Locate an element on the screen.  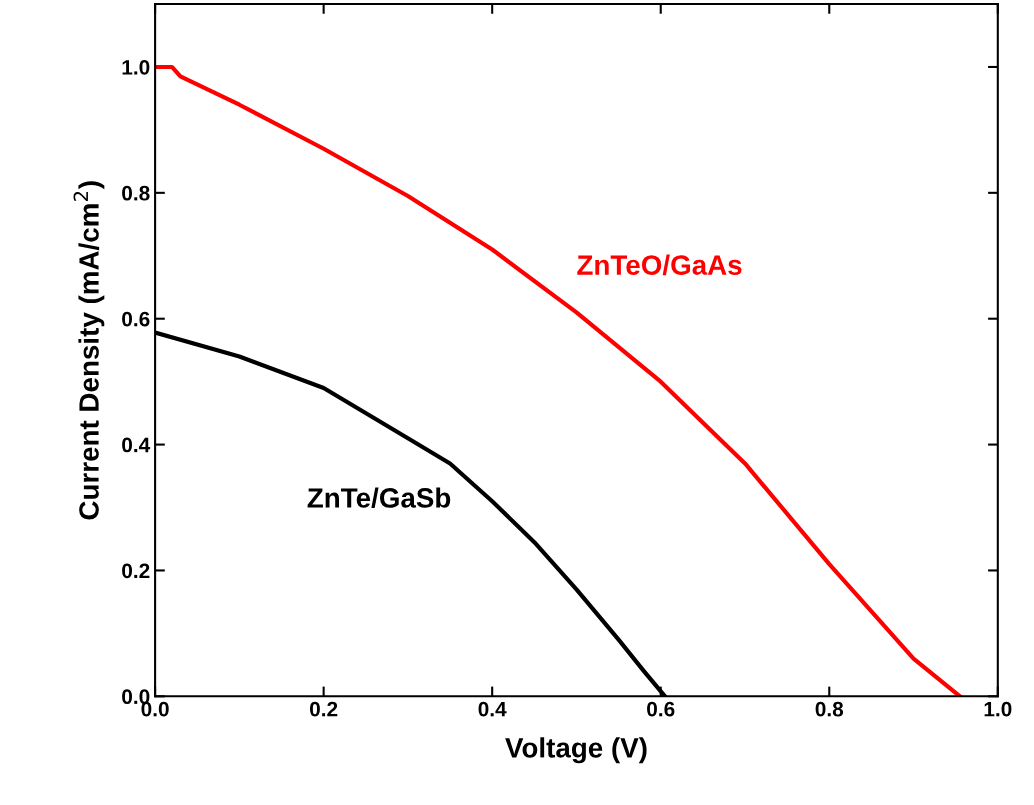
y-axis-title: Current Density (mA/cm$^{2}$) is located at coordinates (89, 350).